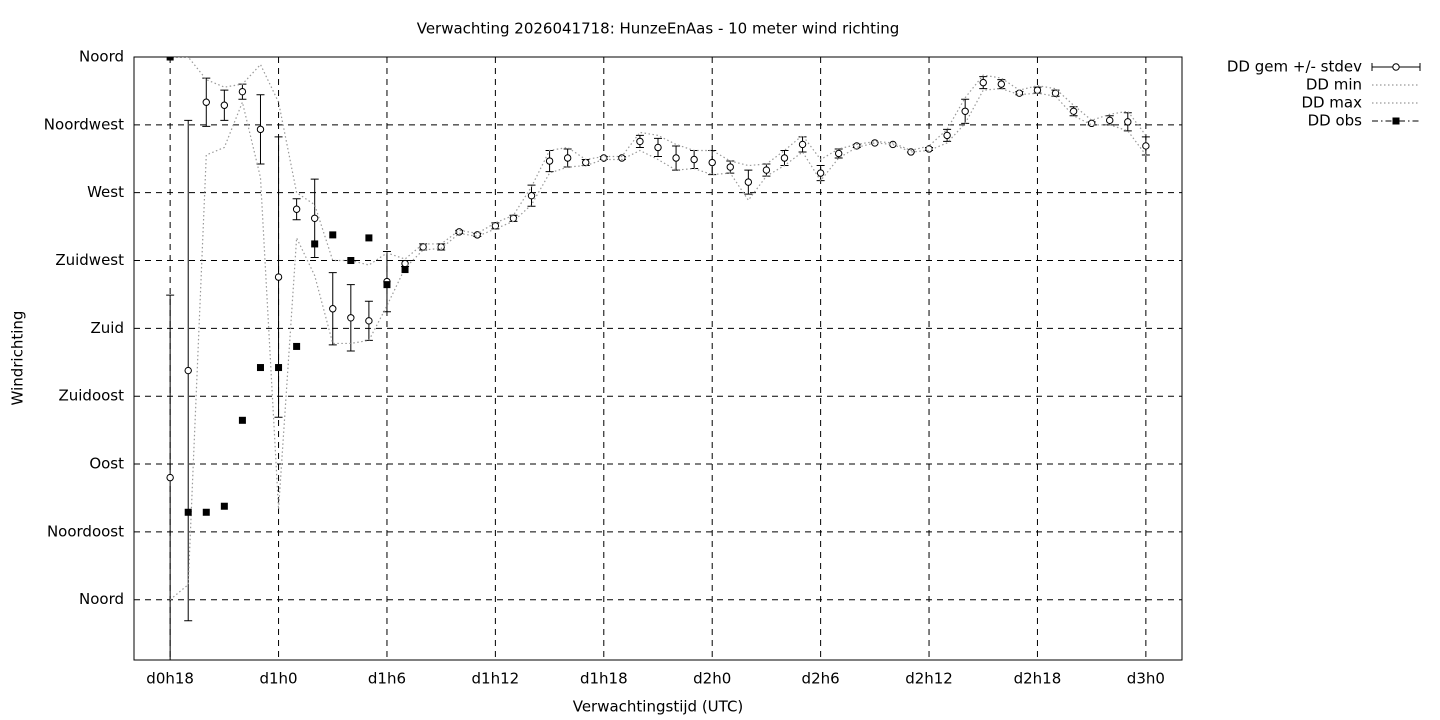  Describe the element at coordinates (496, 679) in the screenshot. I see `x-tick-label: d1h12` at that location.